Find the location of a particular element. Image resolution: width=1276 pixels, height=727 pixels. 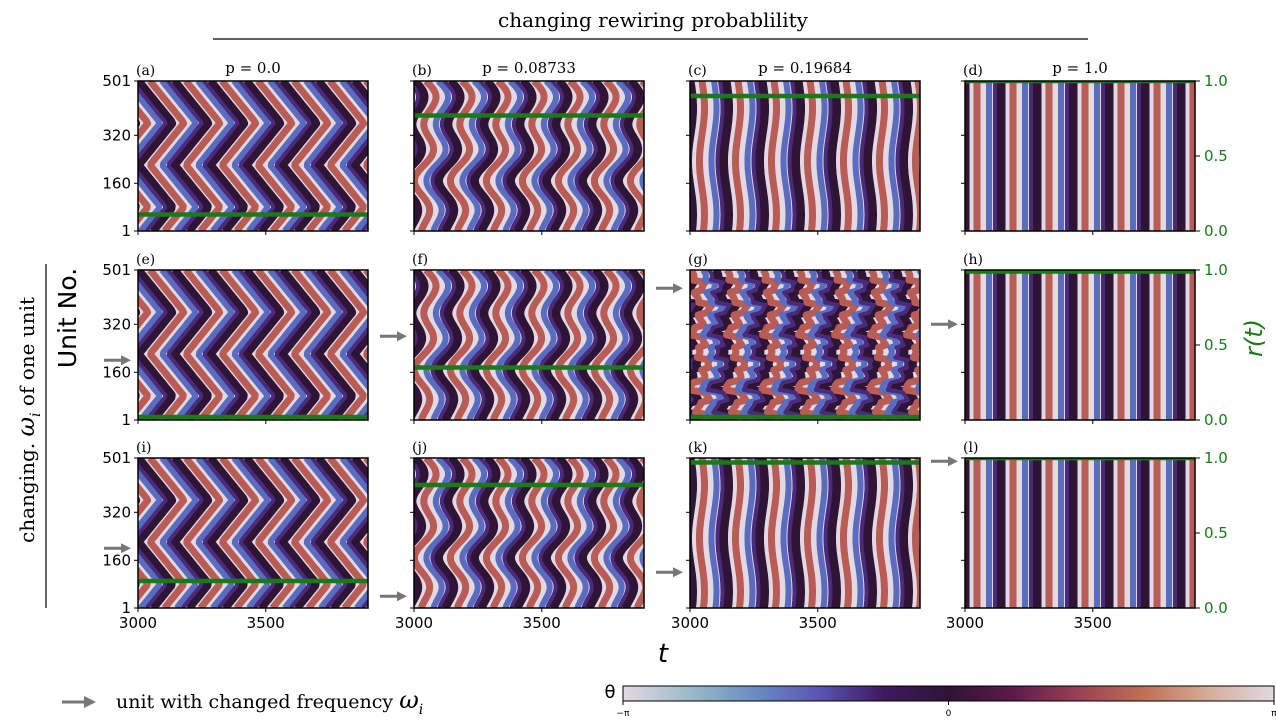

y-tick-label: 160 is located at coordinates (116, 560).